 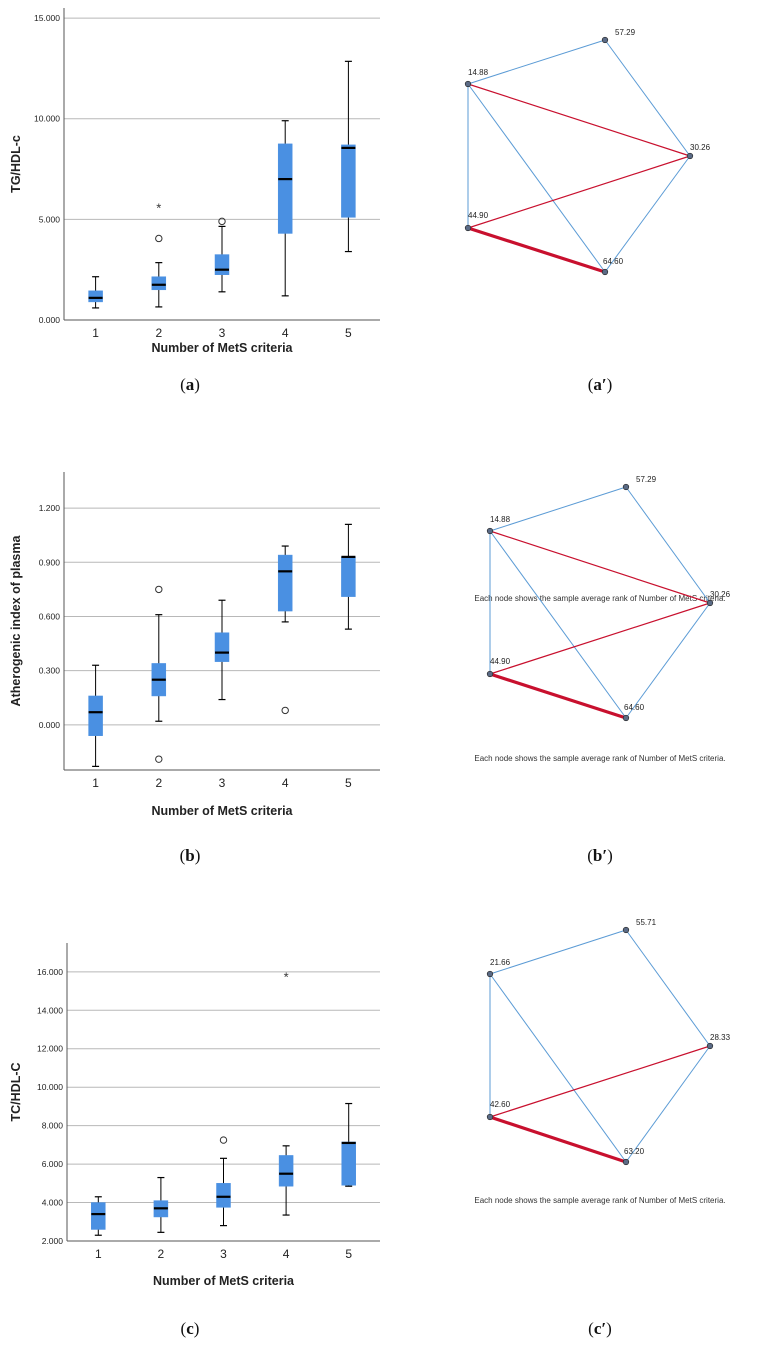 What do you see at coordinates (16, 1091) in the screenshot?
I see `y-axis-title: TC/HDL-C` at bounding box center [16, 1091].